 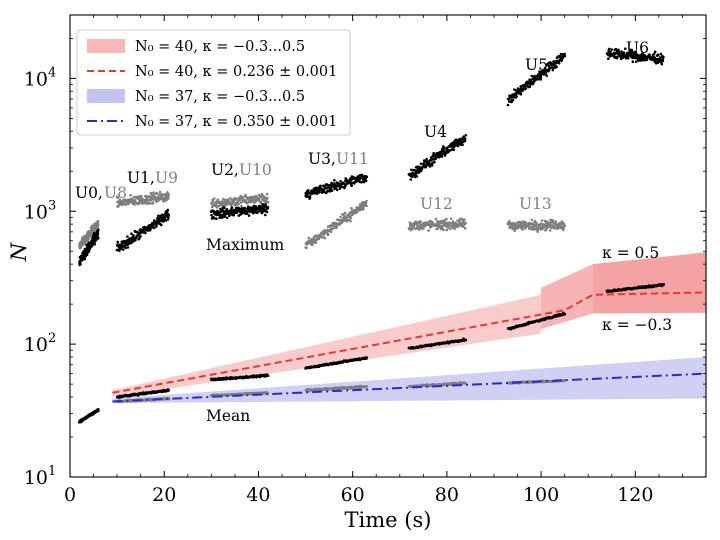 I want to click on y-axis-title: N, so click(x=19, y=252).